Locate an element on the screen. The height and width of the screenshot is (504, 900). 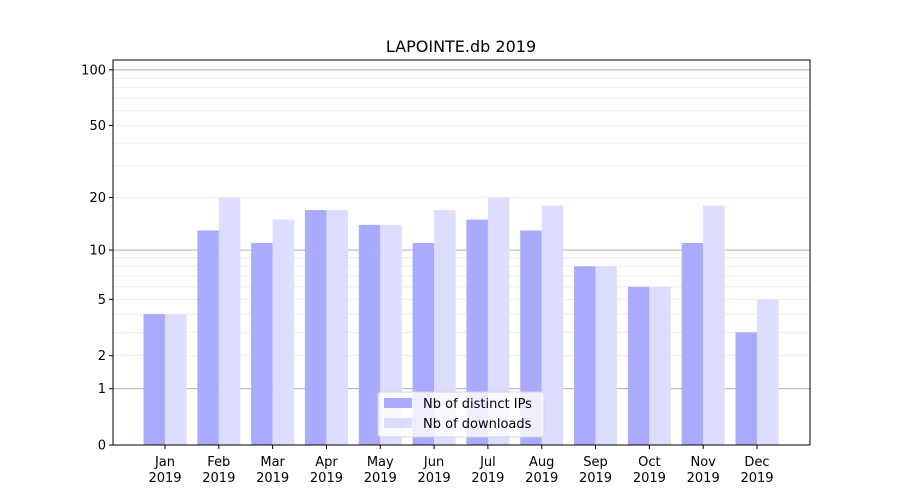
y-tick-label: 50 is located at coordinates (97, 126).